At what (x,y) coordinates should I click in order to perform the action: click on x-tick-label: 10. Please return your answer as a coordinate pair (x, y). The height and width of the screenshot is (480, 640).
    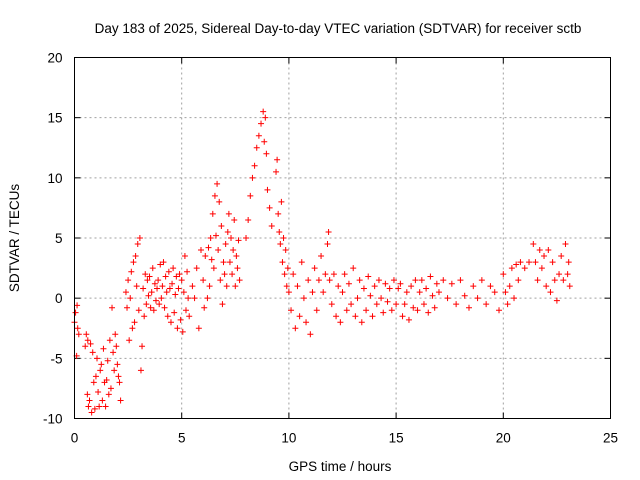
    Looking at the image, I should click on (288, 438).